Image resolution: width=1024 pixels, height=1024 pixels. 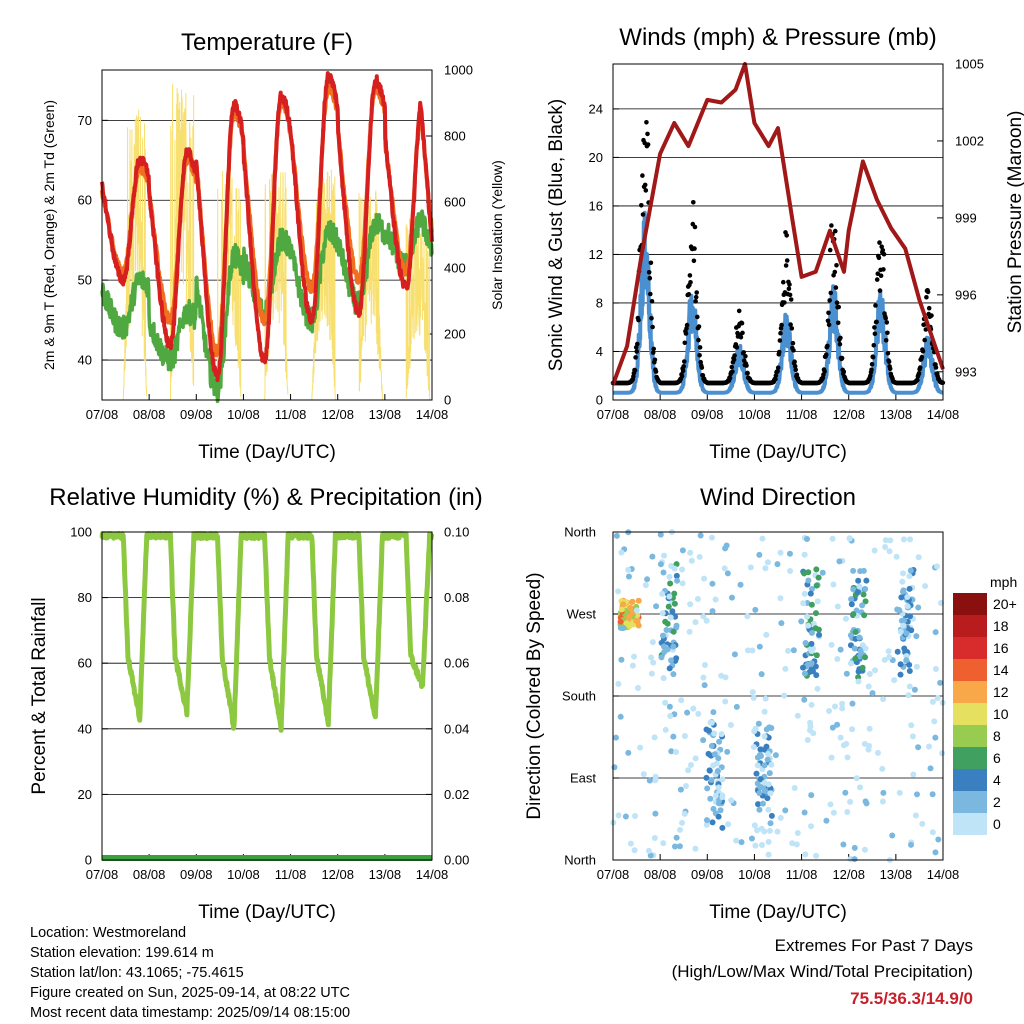 What do you see at coordinates (599, 400) in the screenshot?
I see `y-tick-label: 0` at bounding box center [599, 400].